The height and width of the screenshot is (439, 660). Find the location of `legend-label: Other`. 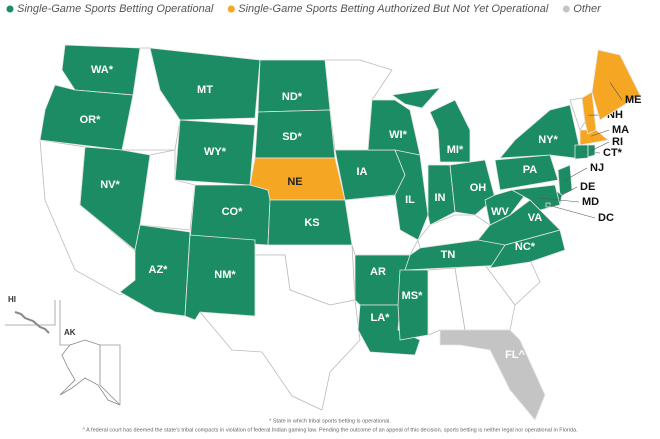

legend-label: Other is located at coordinates (587, 9).